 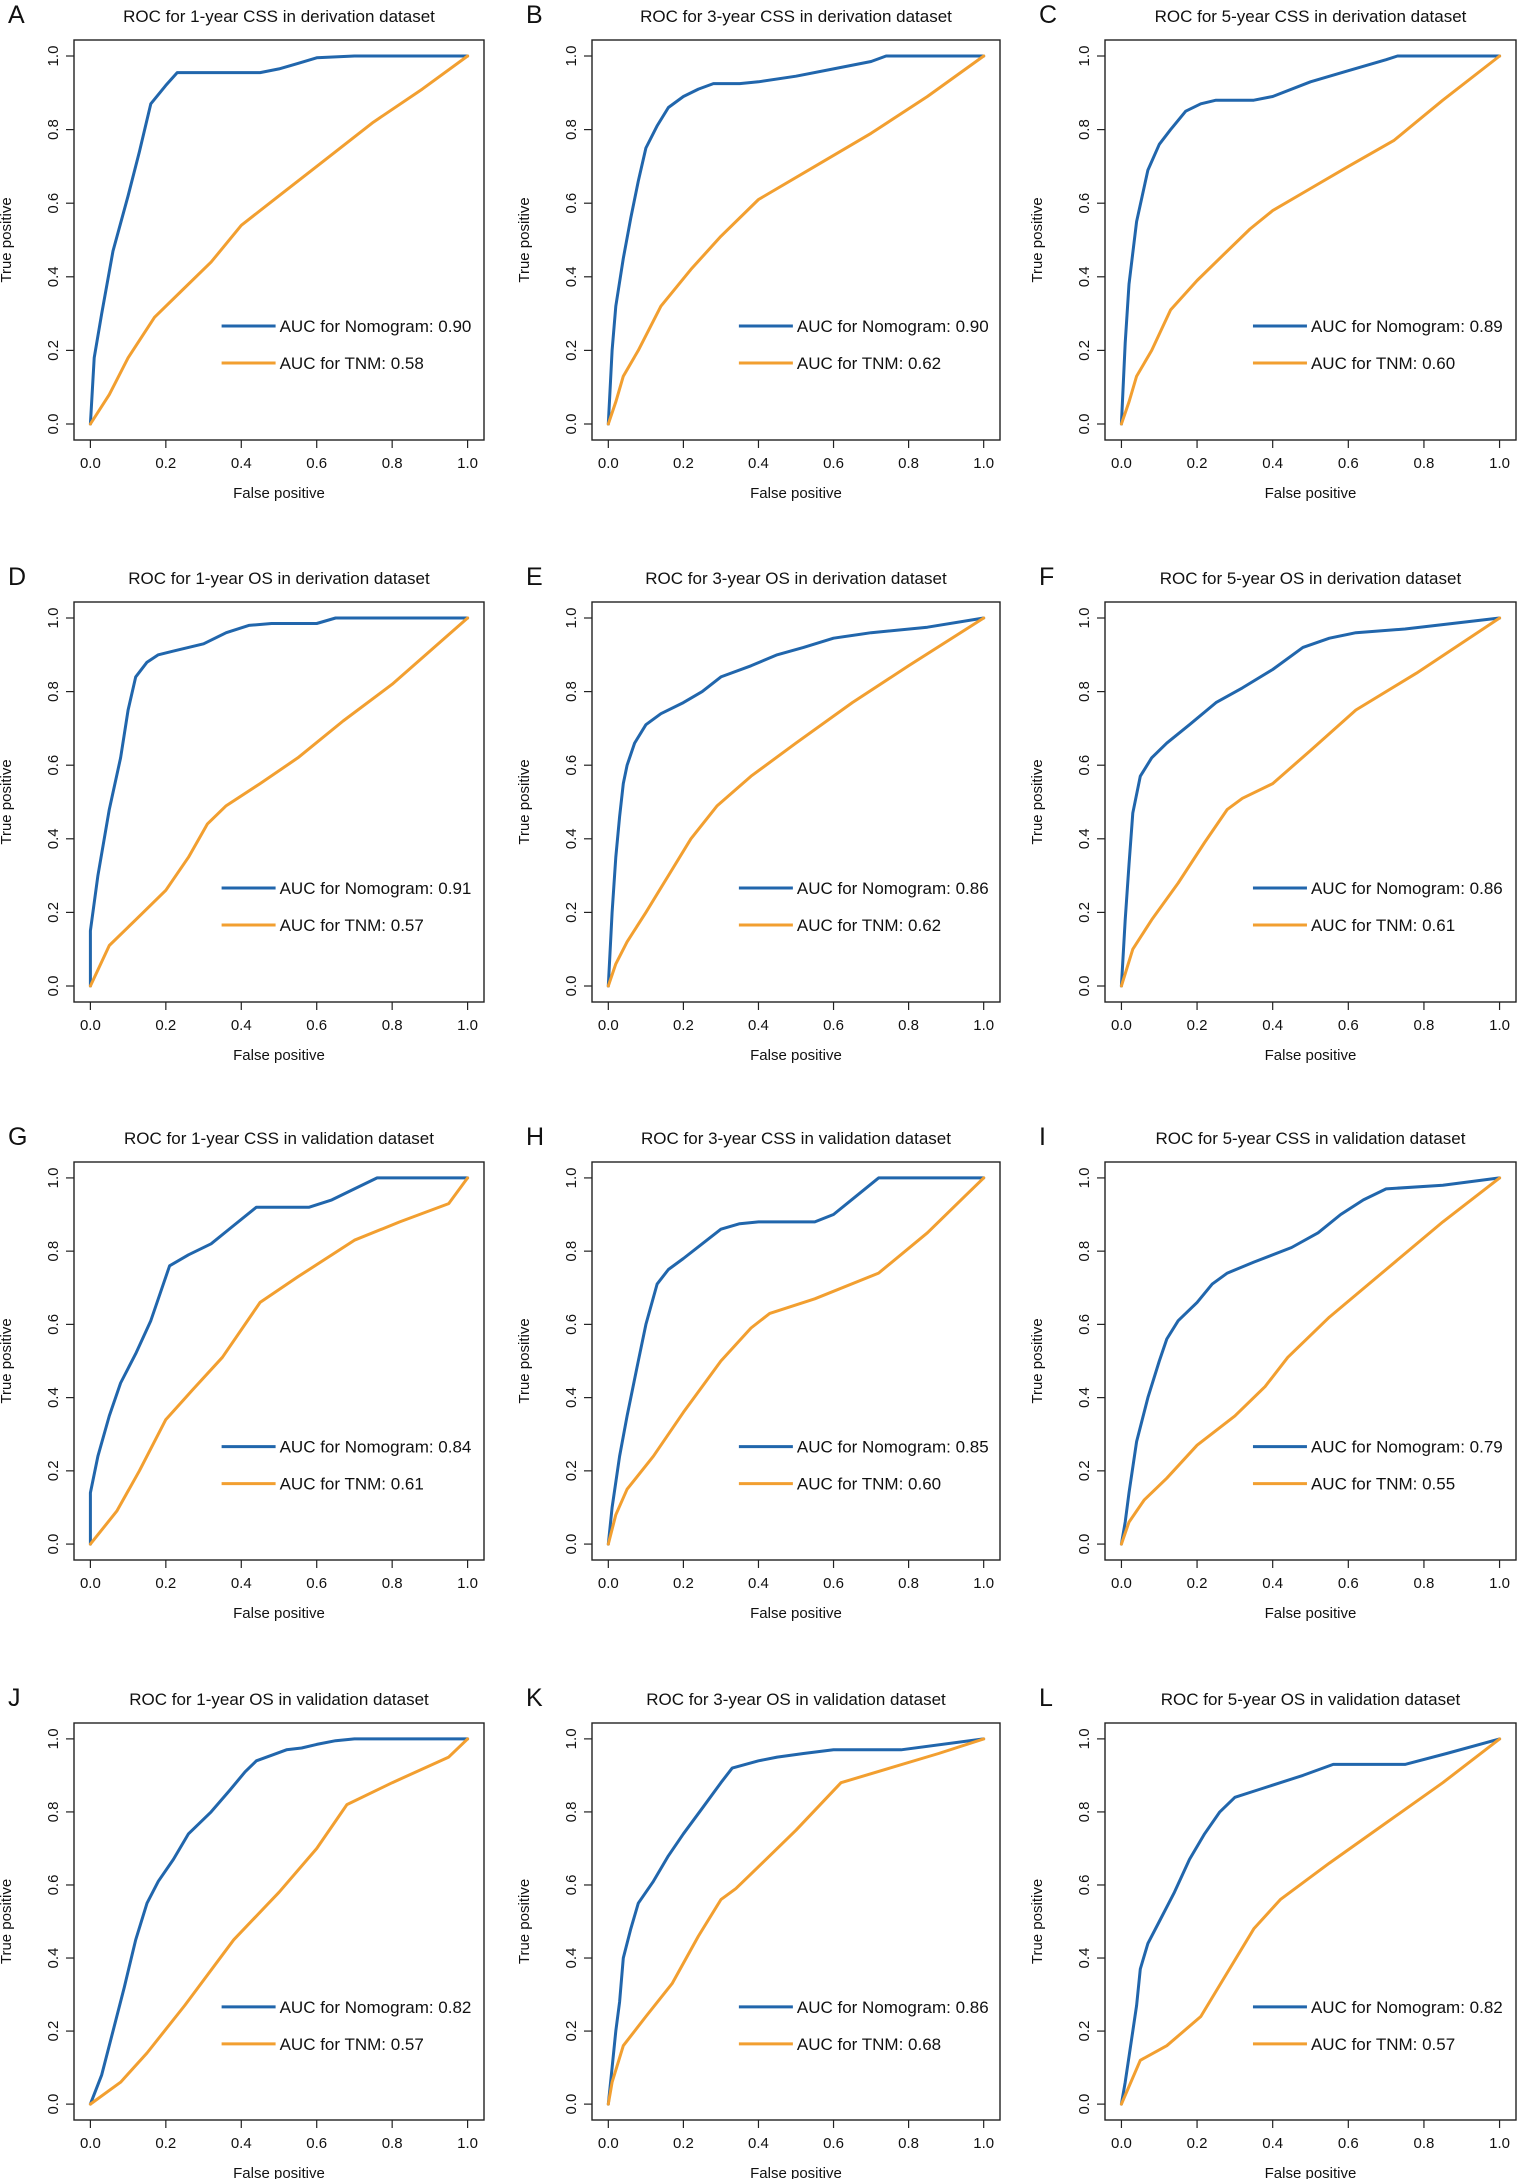 What do you see at coordinates (534, 1698) in the screenshot?
I see `panel-letter-k: K` at bounding box center [534, 1698].